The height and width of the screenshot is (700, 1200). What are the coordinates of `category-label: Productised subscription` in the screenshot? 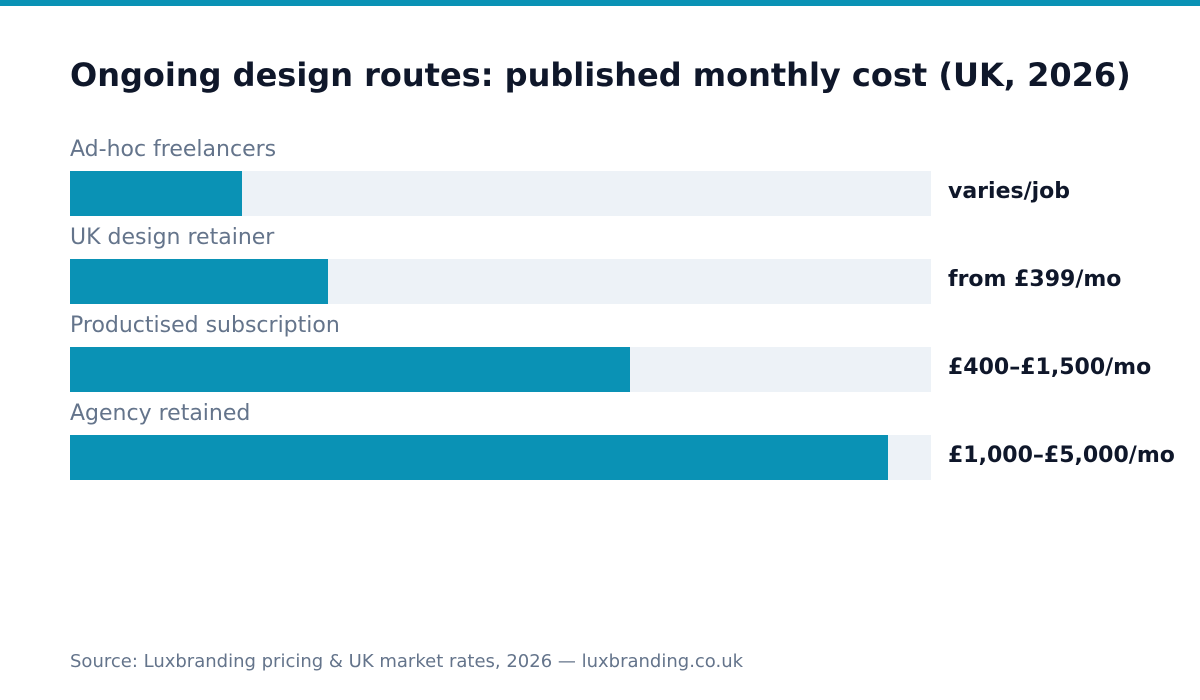 It's located at (205, 325).